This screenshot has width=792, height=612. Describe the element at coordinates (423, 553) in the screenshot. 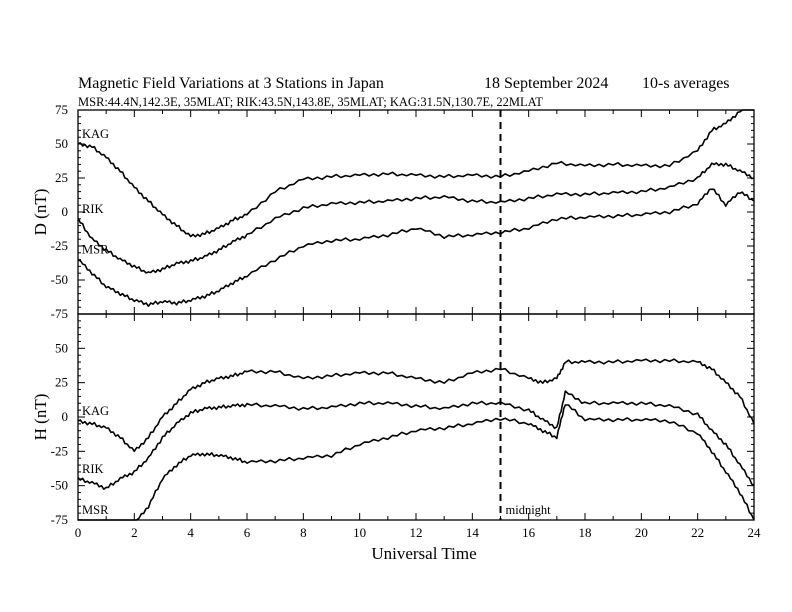

I see `x-axis-label: Universal Time` at that location.